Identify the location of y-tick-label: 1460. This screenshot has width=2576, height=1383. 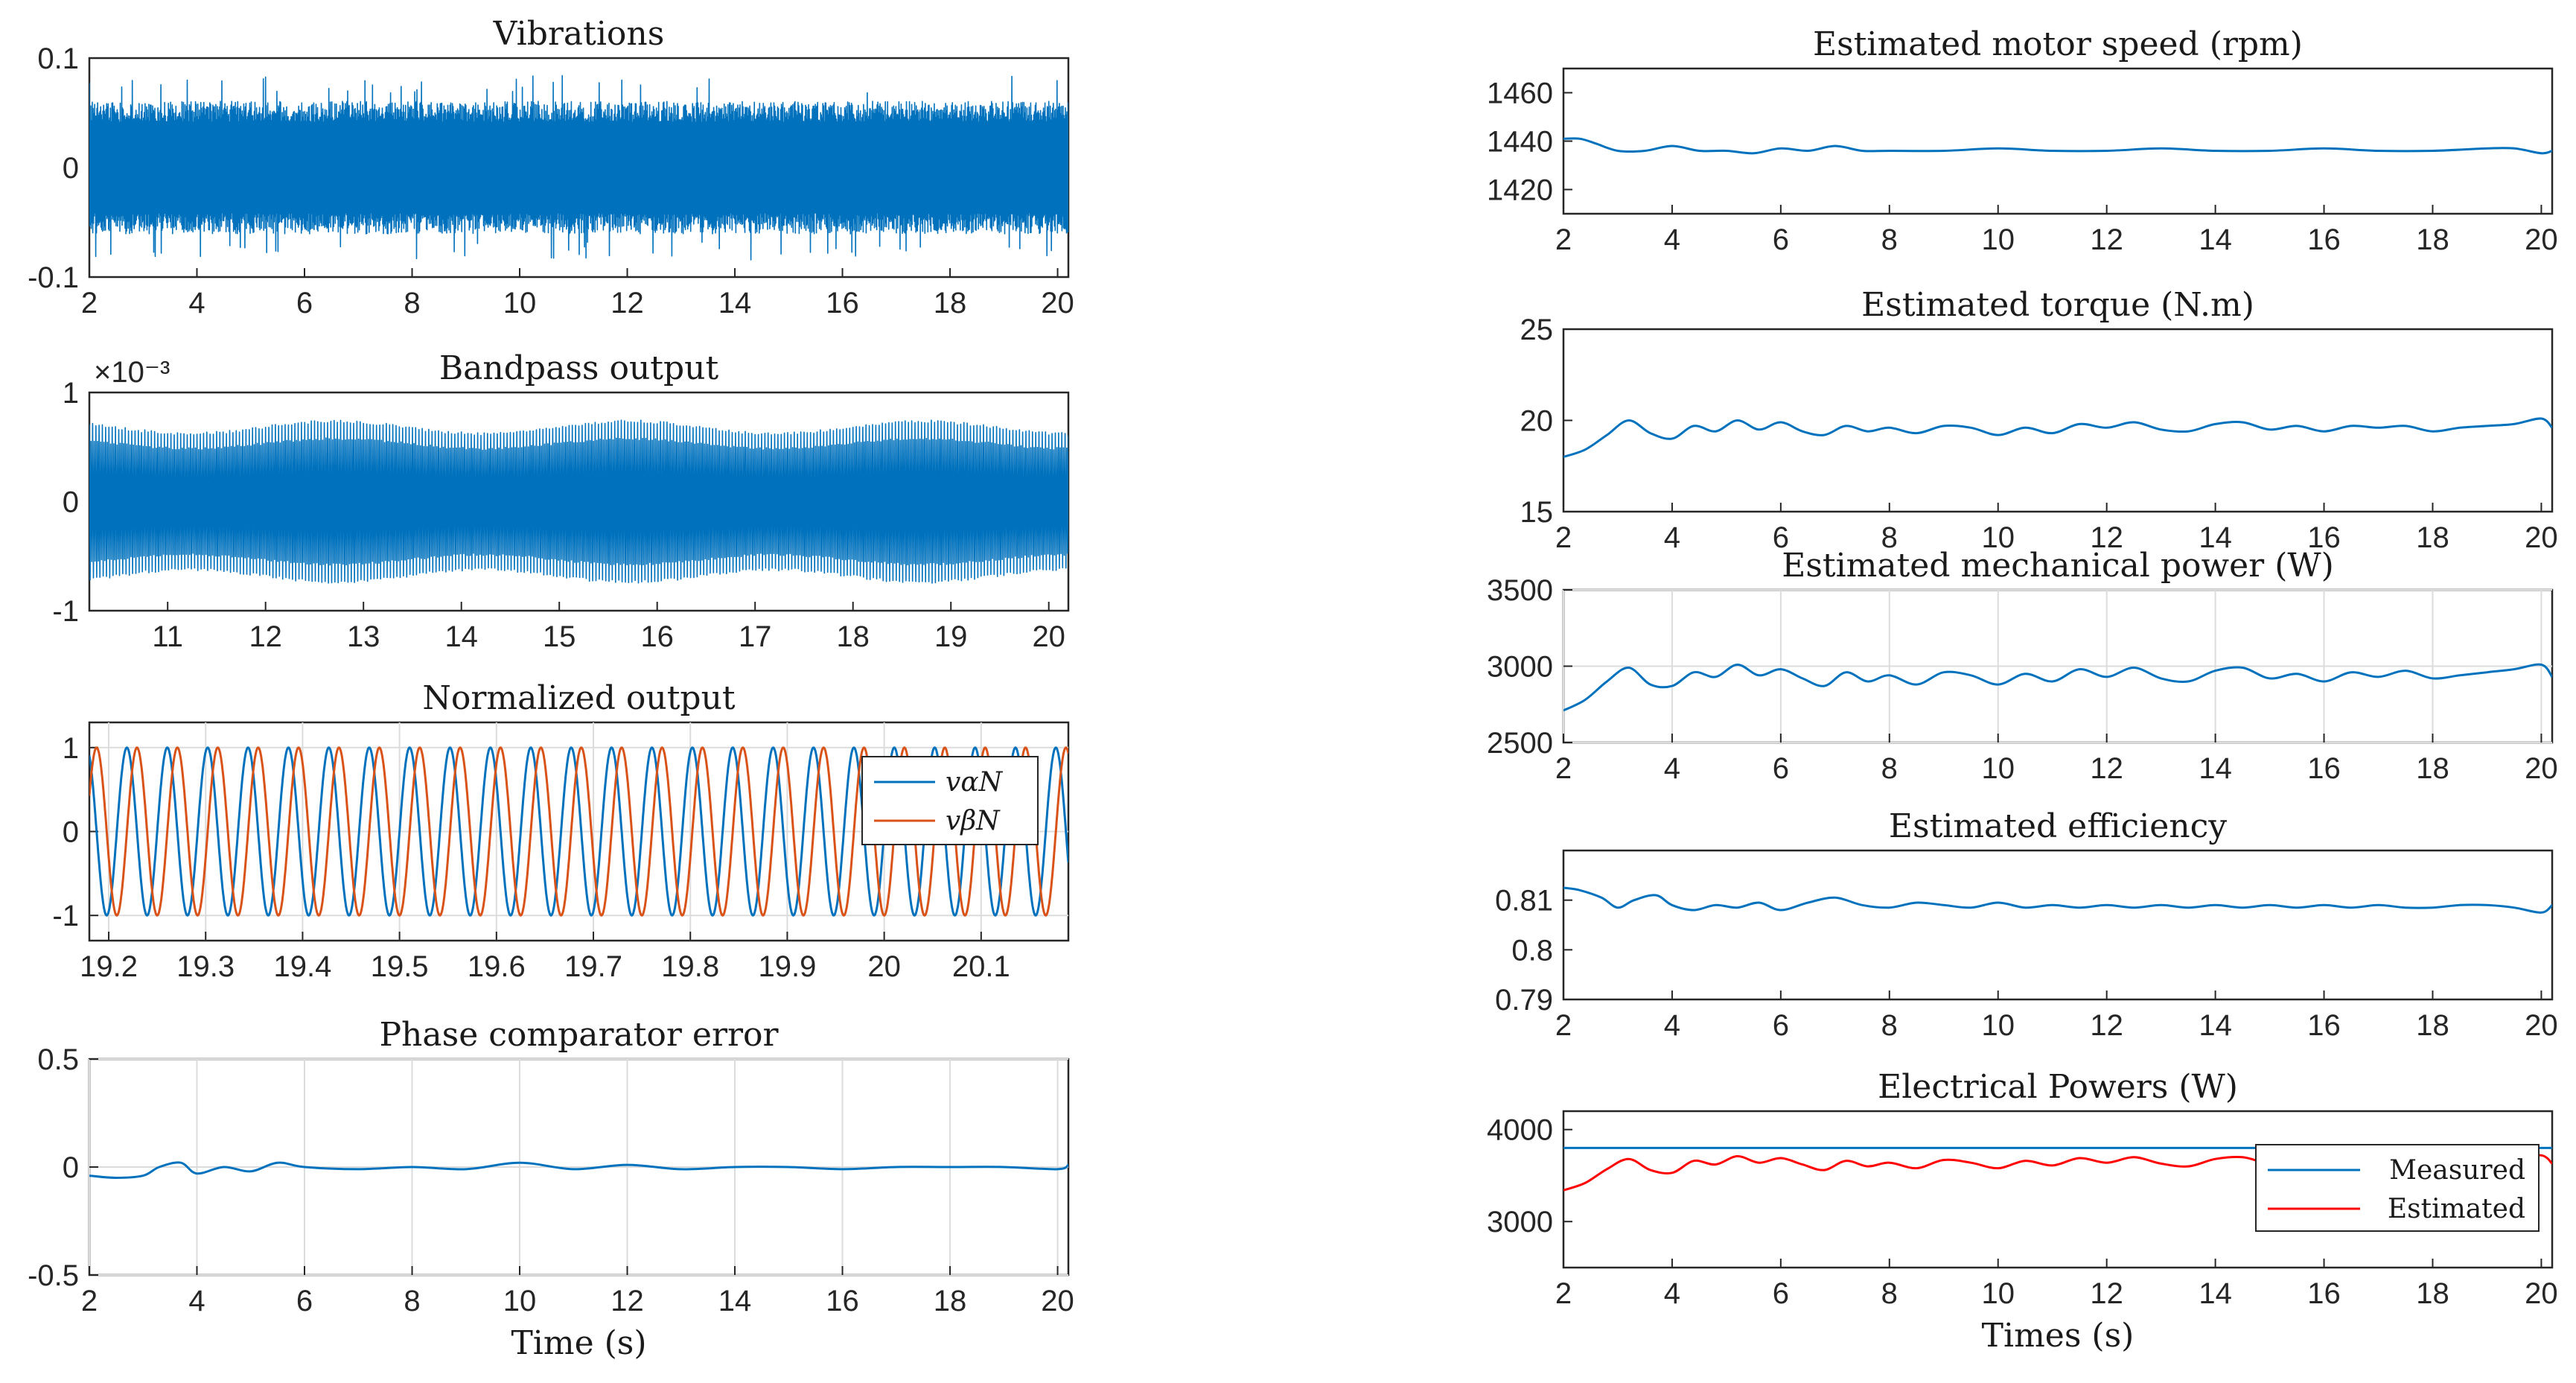
(1520, 93).